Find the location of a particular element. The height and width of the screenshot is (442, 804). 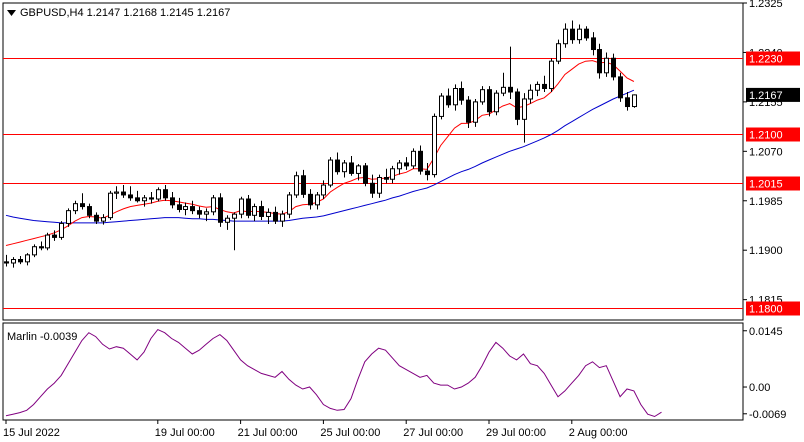

indicator-axis: 0.0145 0.00 -0.0069 is located at coordinates (764, 373).